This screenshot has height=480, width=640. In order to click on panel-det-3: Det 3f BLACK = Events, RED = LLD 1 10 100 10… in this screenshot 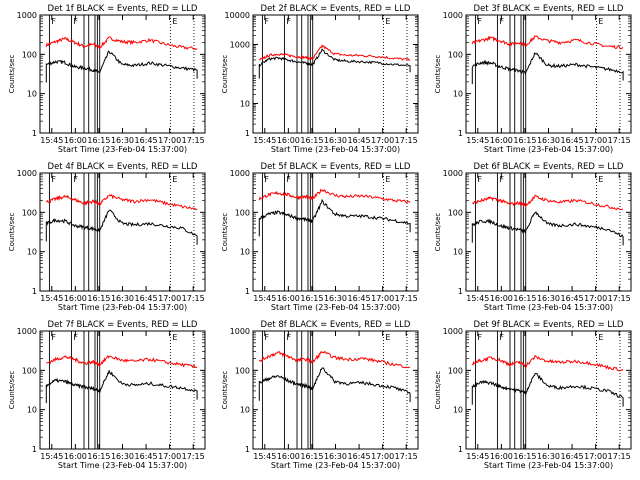, I will do `click(533, 79)`.